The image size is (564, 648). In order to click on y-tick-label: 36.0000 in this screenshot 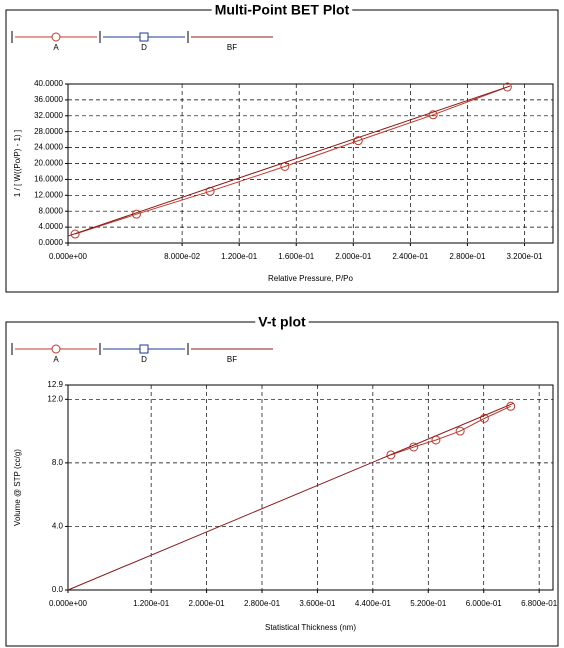, I will do `click(48, 99)`.